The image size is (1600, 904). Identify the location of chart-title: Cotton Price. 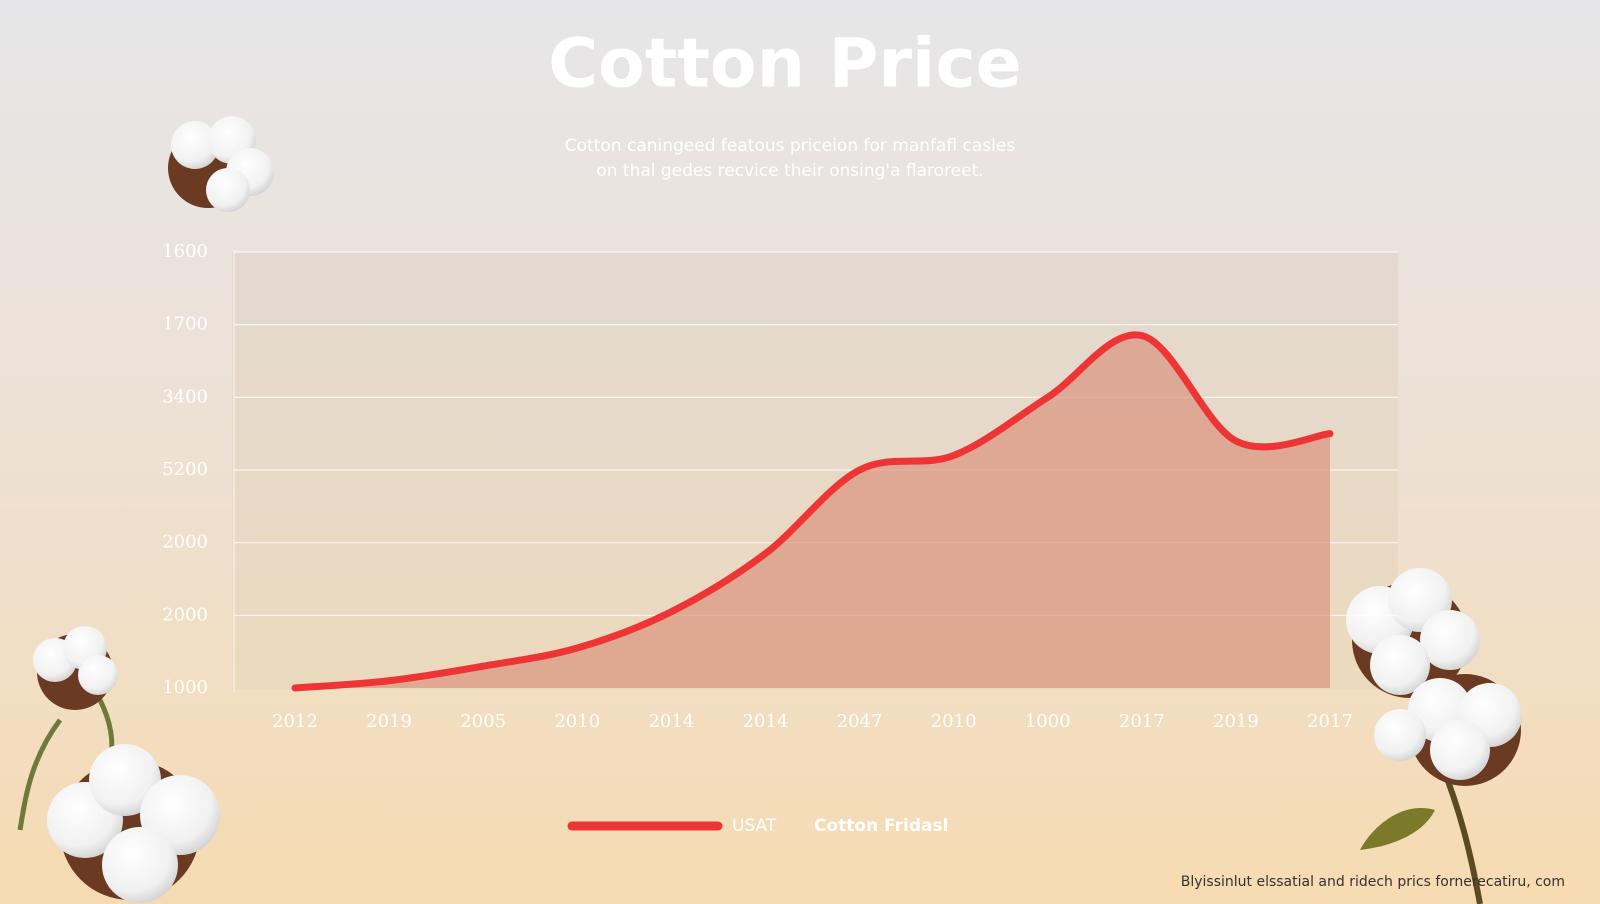
(785, 64).